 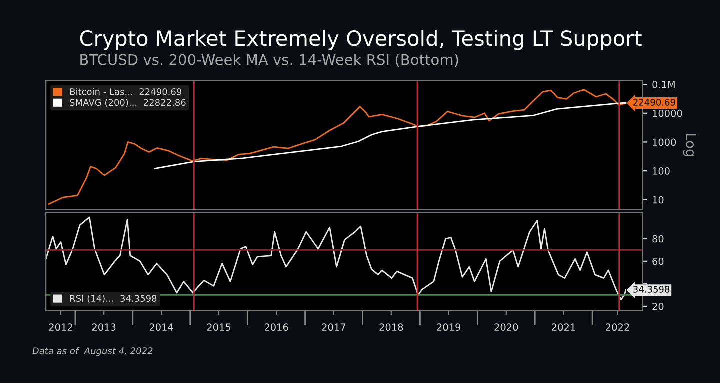 What do you see at coordinates (361, 40) in the screenshot?
I see `chart-title: Crypto Market Extremely Oversold, Testing LT Support` at bounding box center [361, 40].